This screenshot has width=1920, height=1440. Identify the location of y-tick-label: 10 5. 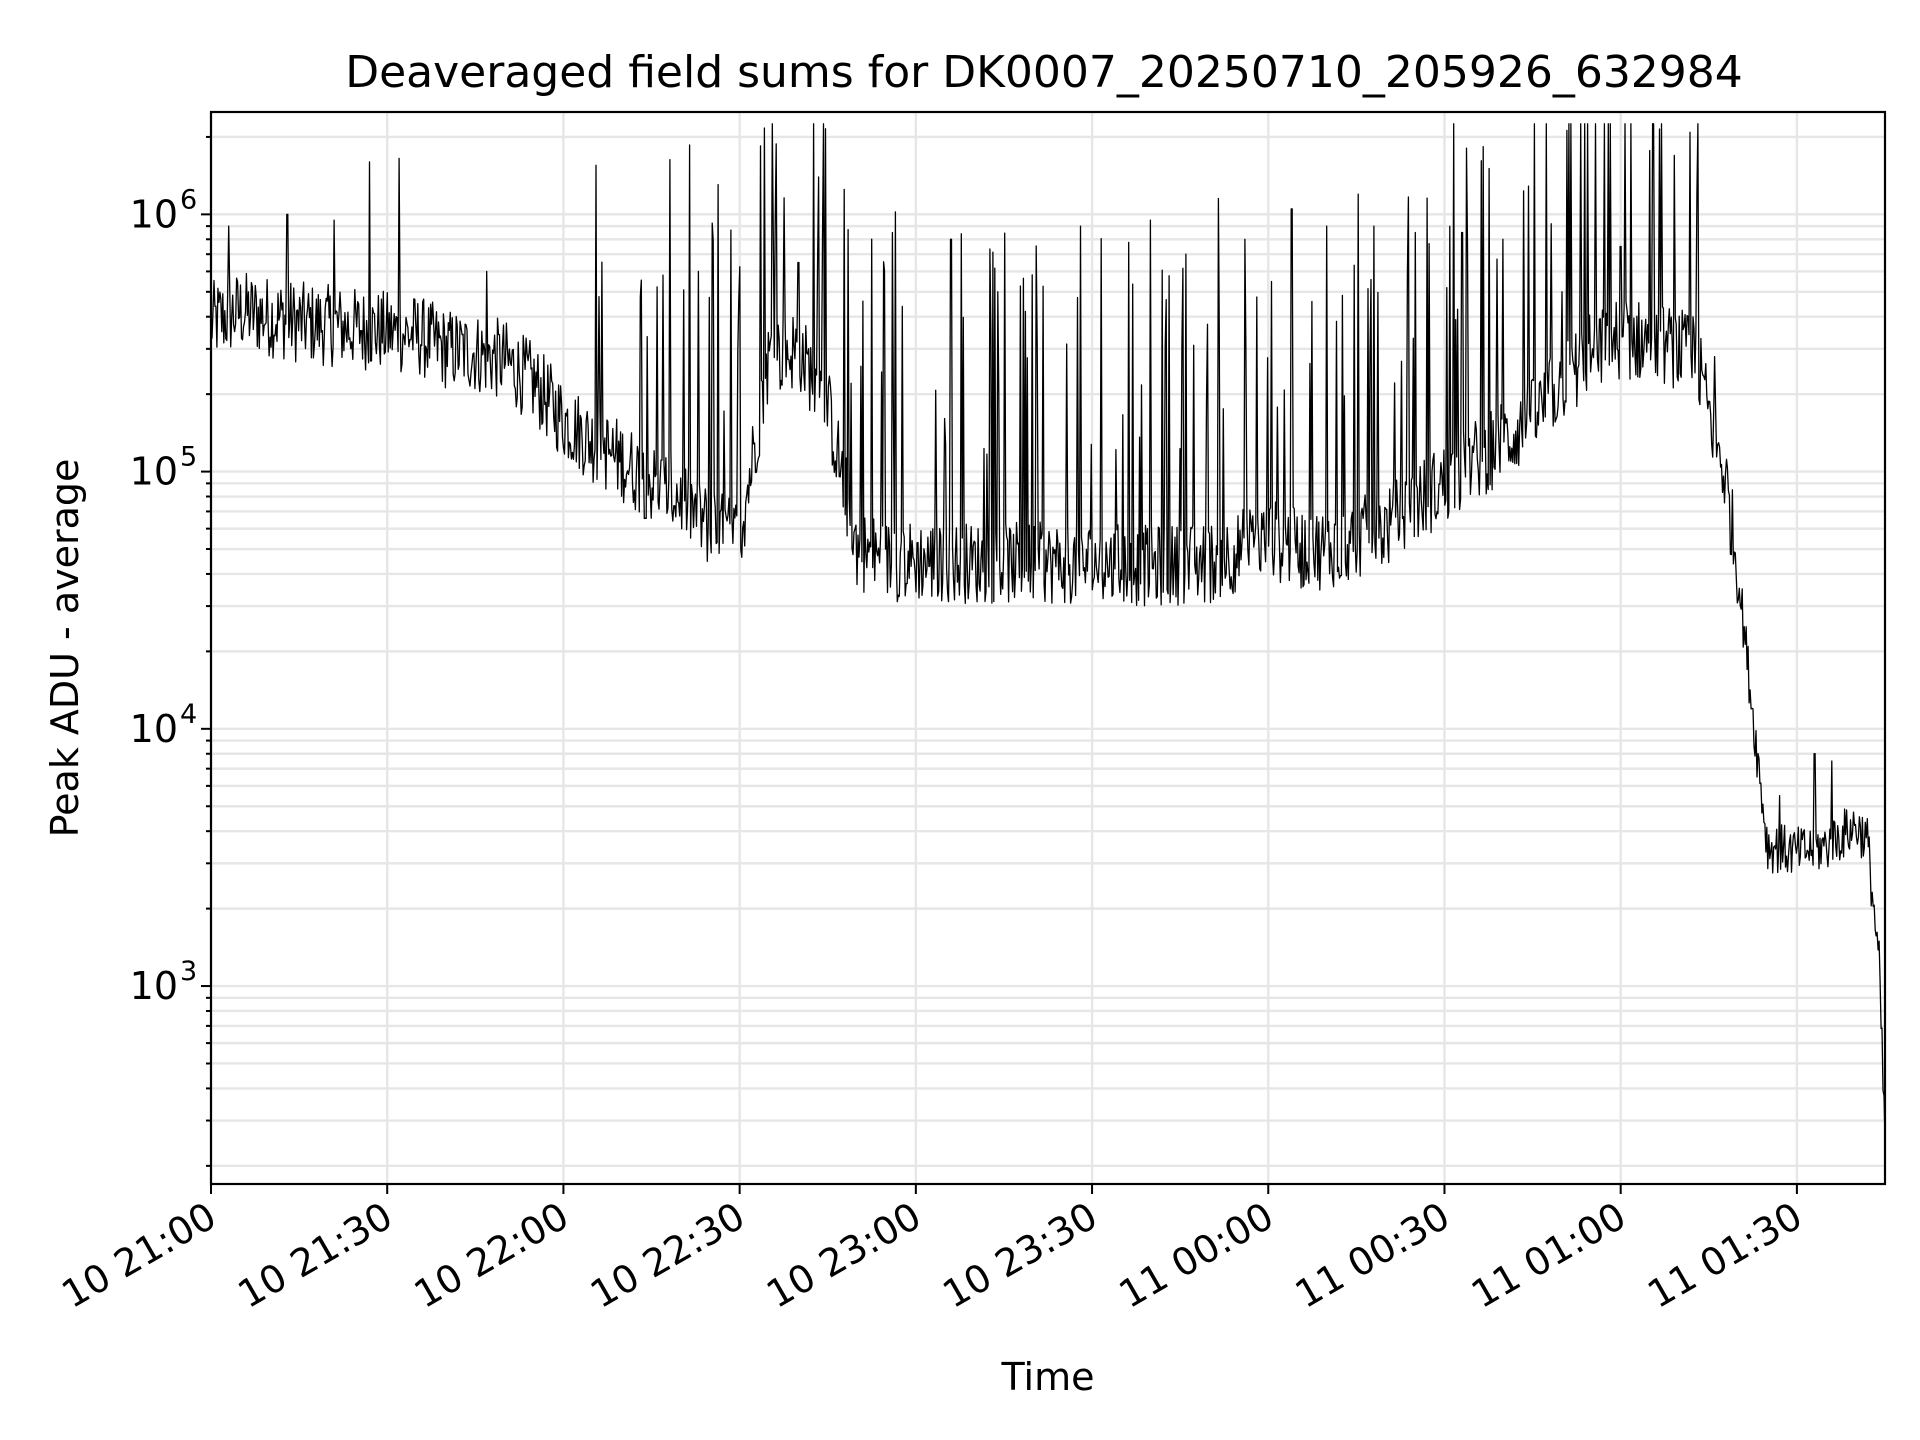
(164, 468).